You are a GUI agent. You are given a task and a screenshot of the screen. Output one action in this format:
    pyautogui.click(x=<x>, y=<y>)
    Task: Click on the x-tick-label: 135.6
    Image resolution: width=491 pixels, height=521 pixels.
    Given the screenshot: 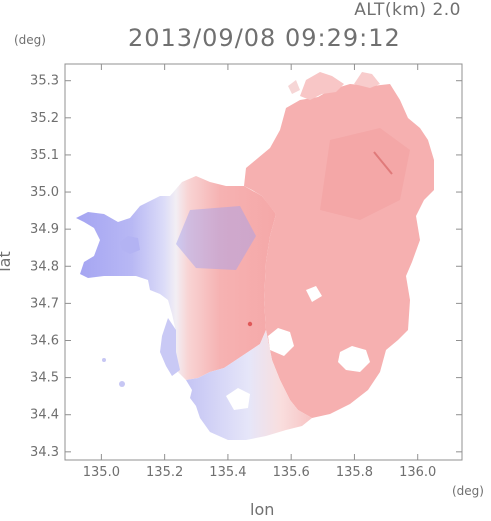 What is the action you would take?
    pyautogui.click(x=291, y=472)
    